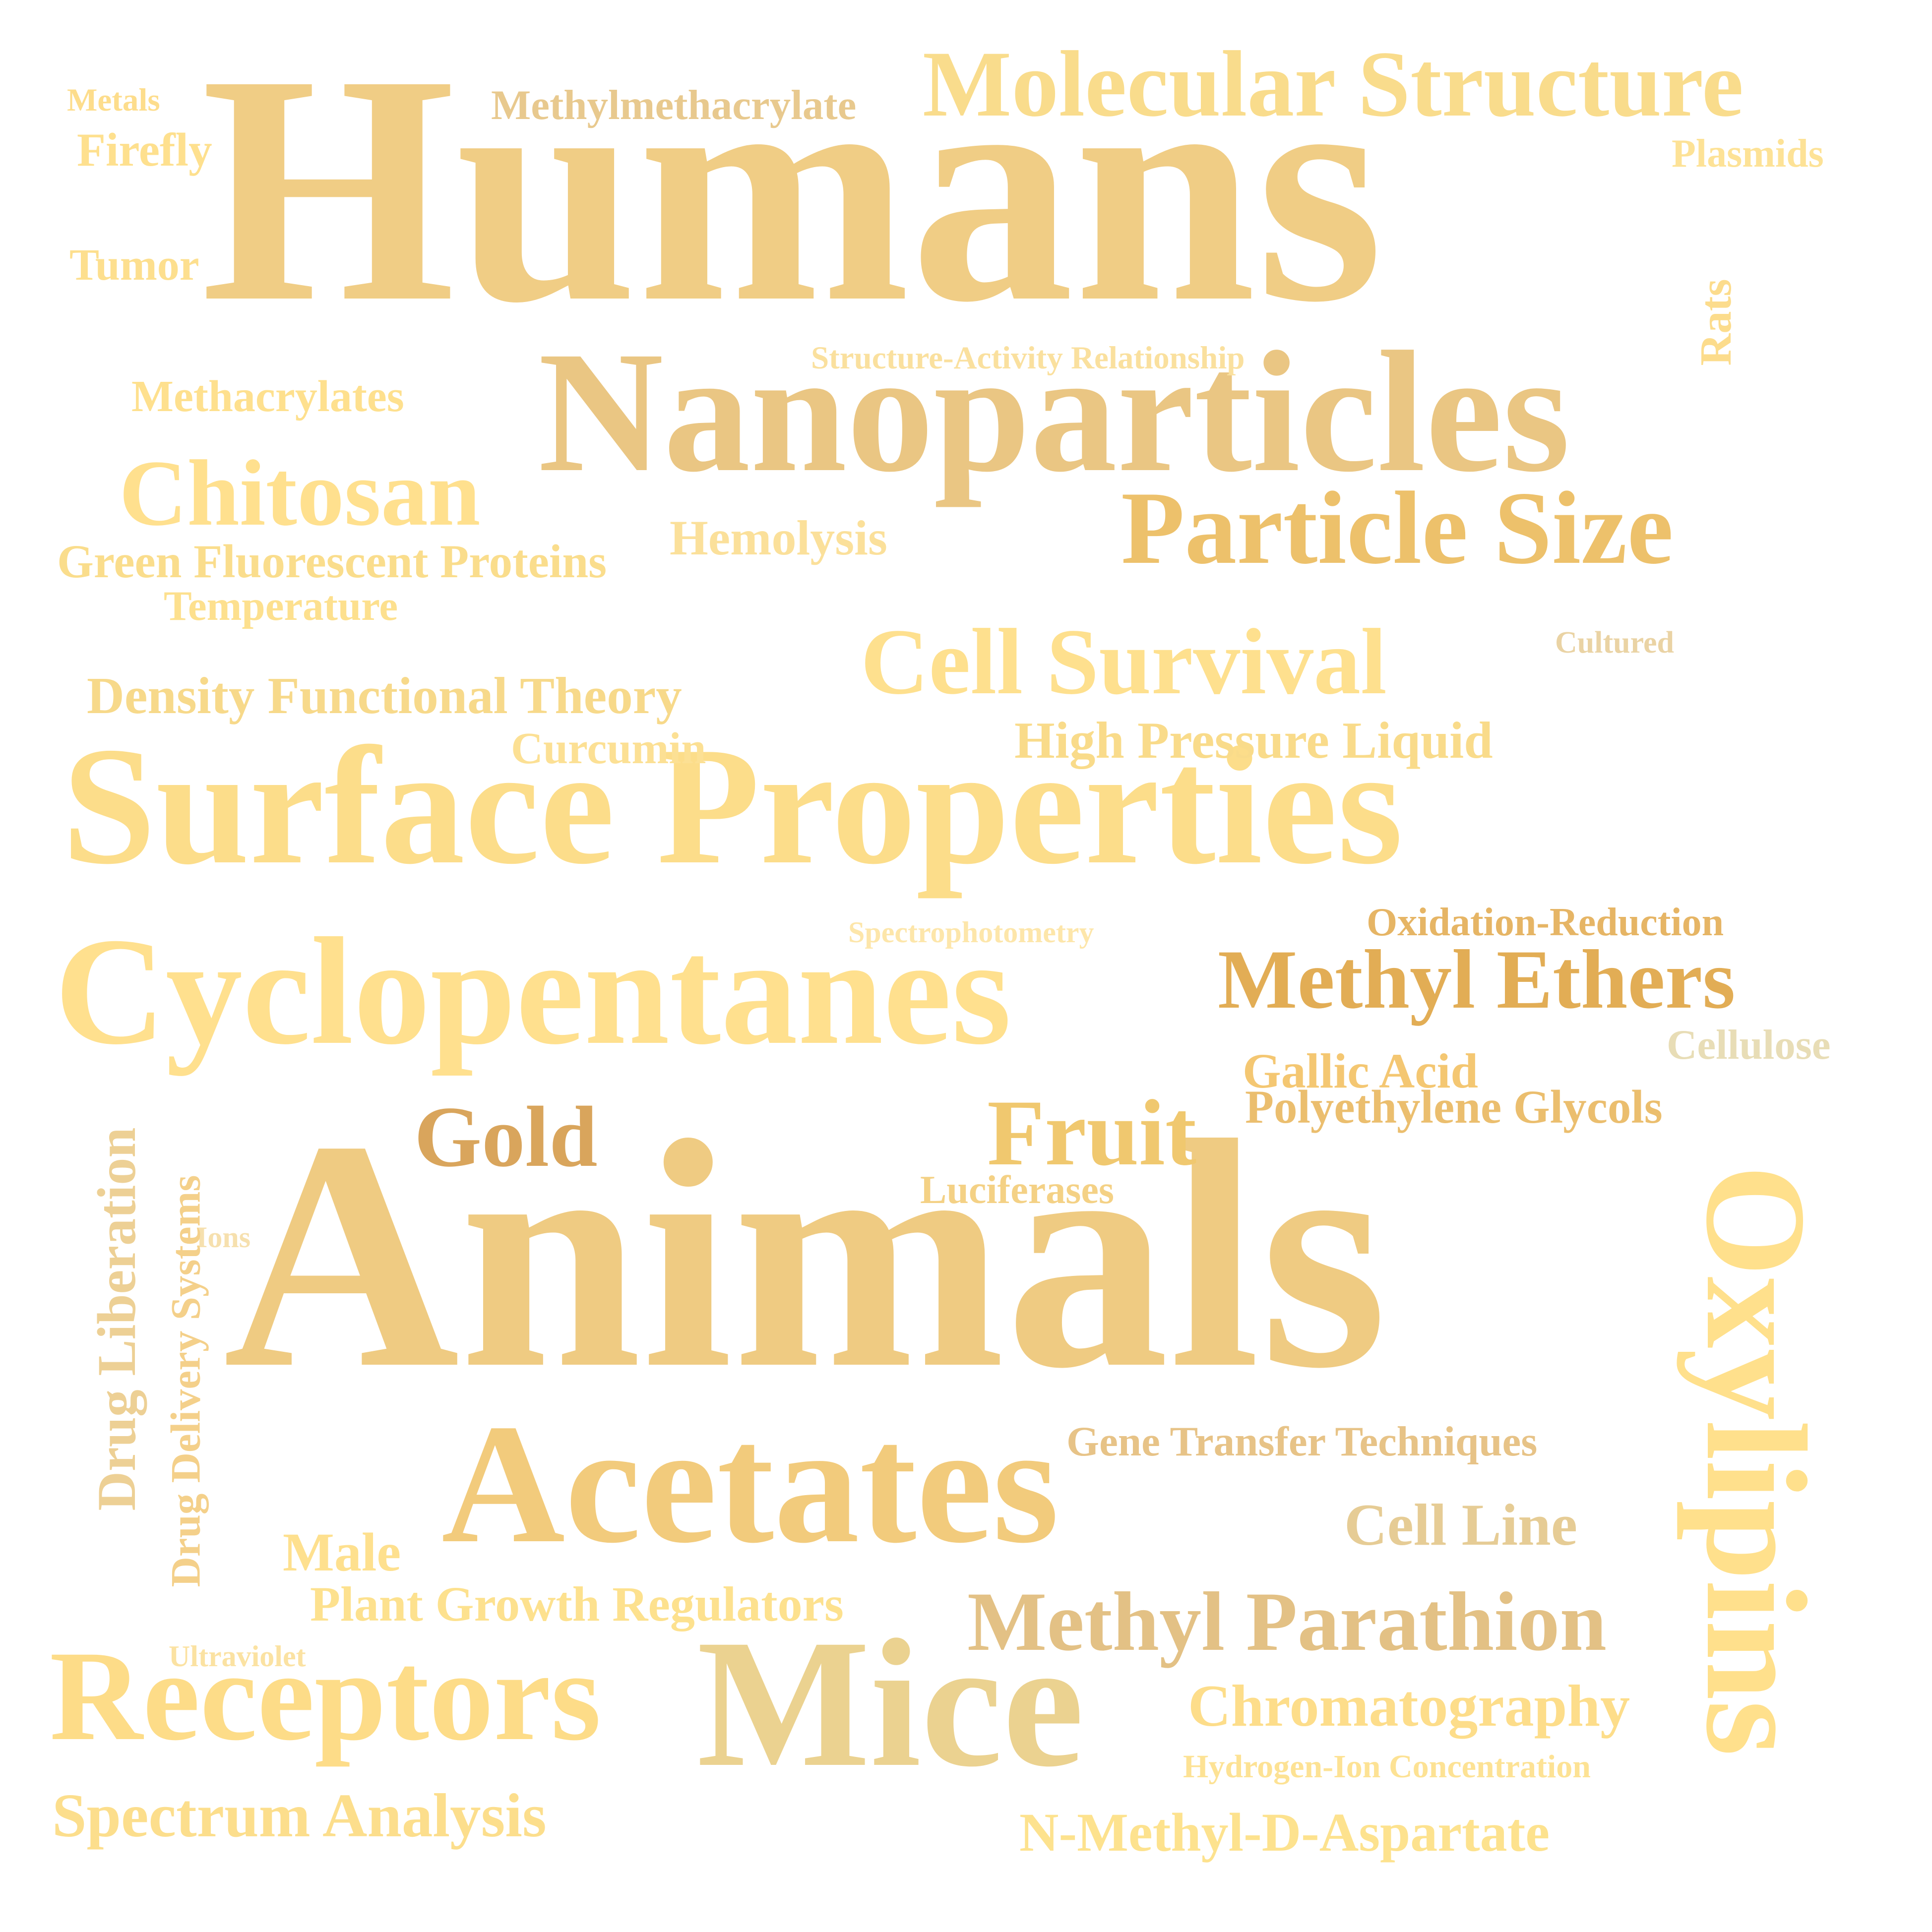 The width and height of the screenshot is (1932, 1932). I want to click on word-luciferases: Luciferases, so click(1017, 1190).